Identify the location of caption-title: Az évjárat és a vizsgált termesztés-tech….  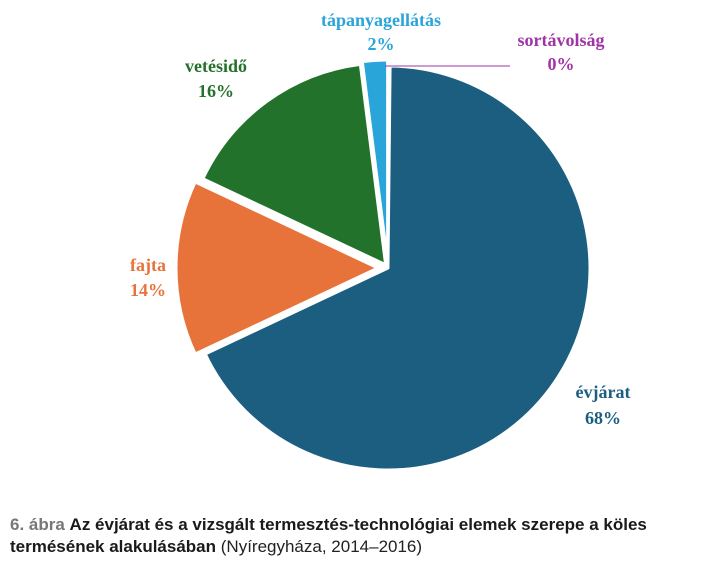
(328, 535).